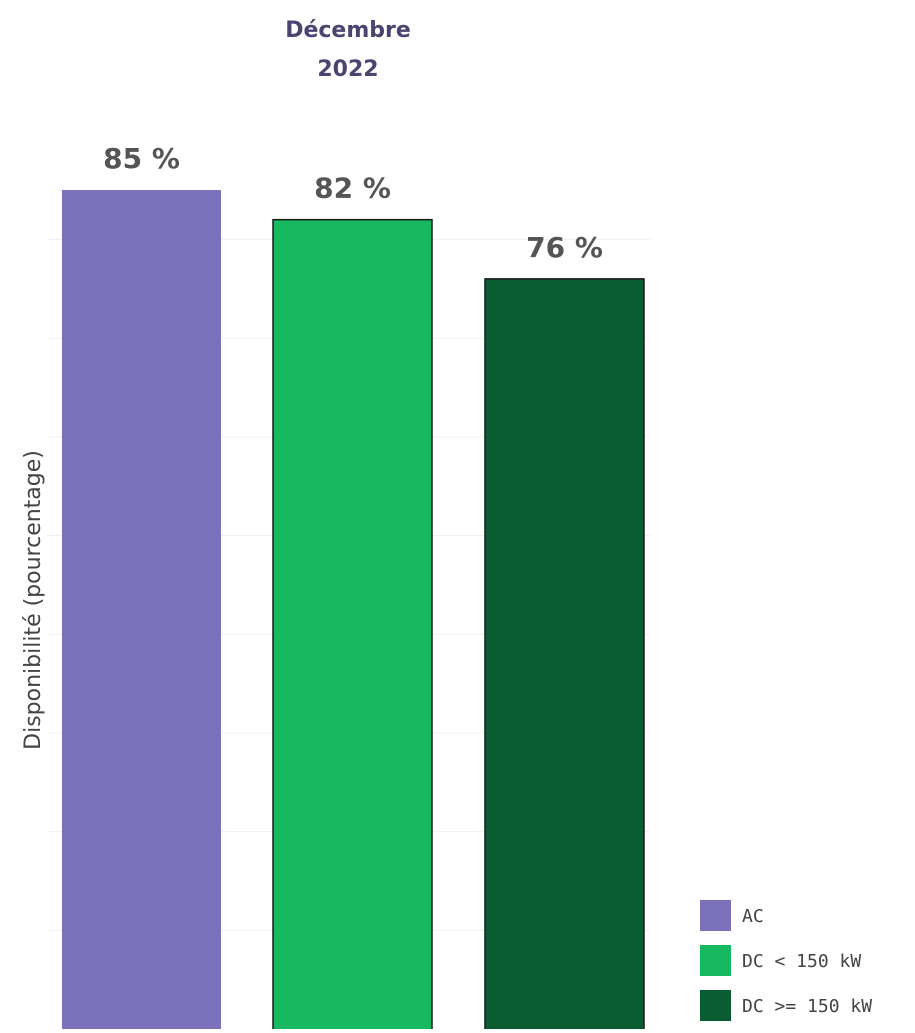 This screenshot has height=1033, width=915. Describe the element at coordinates (753, 916) in the screenshot. I see `legend-label-ac: AC` at that location.